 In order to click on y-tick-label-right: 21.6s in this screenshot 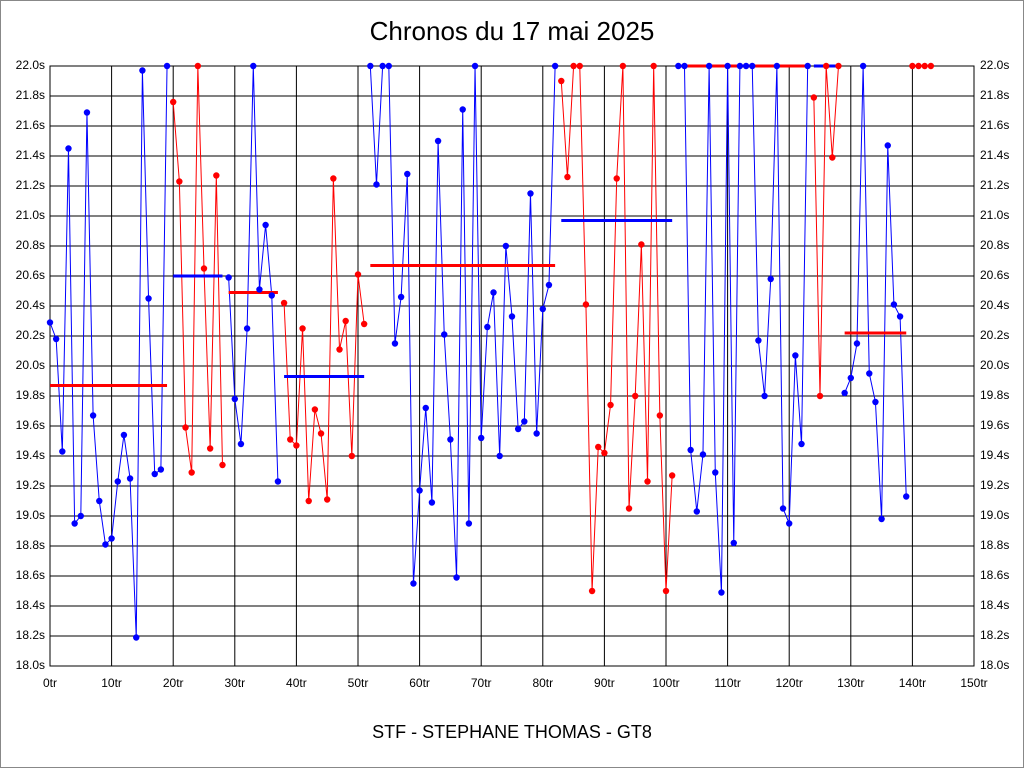, I will do `click(994, 125)`.